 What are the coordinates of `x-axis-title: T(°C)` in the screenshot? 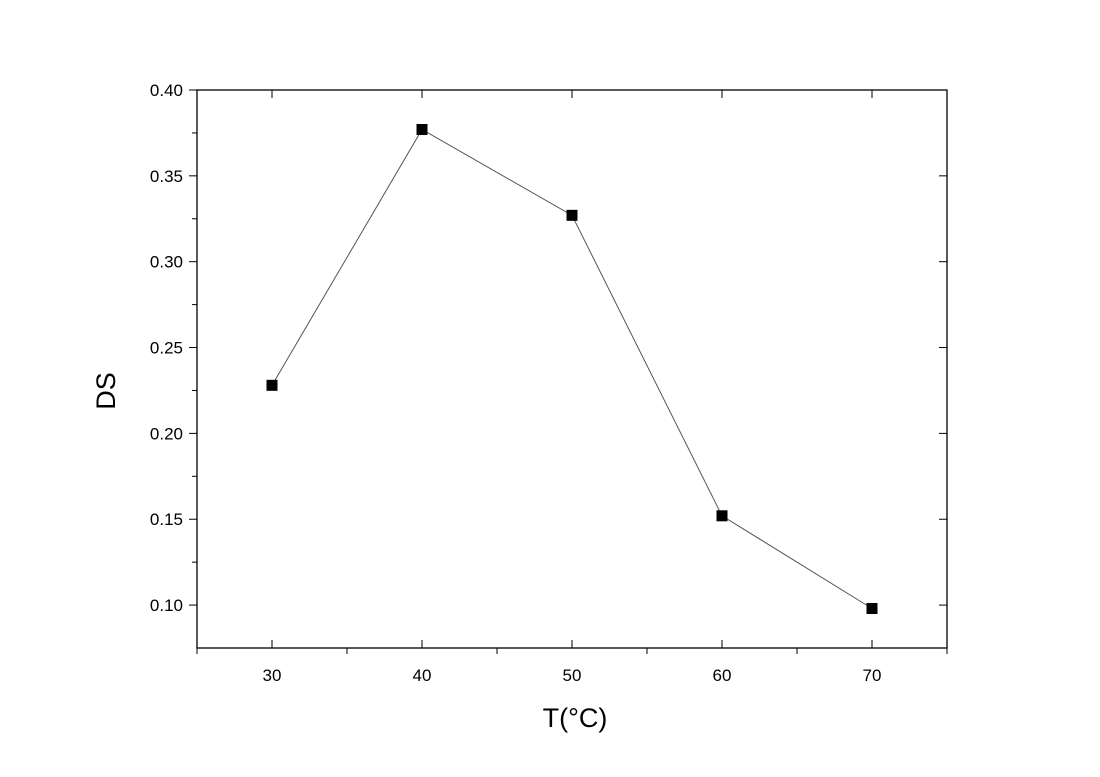 It's located at (575, 718).